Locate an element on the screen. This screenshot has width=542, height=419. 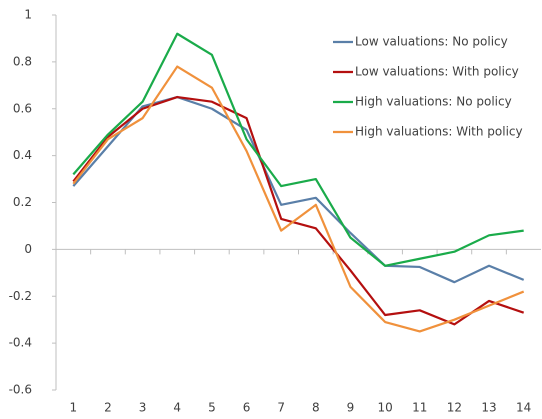
x-tick-label: 13 is located at coordinates (488, 408).